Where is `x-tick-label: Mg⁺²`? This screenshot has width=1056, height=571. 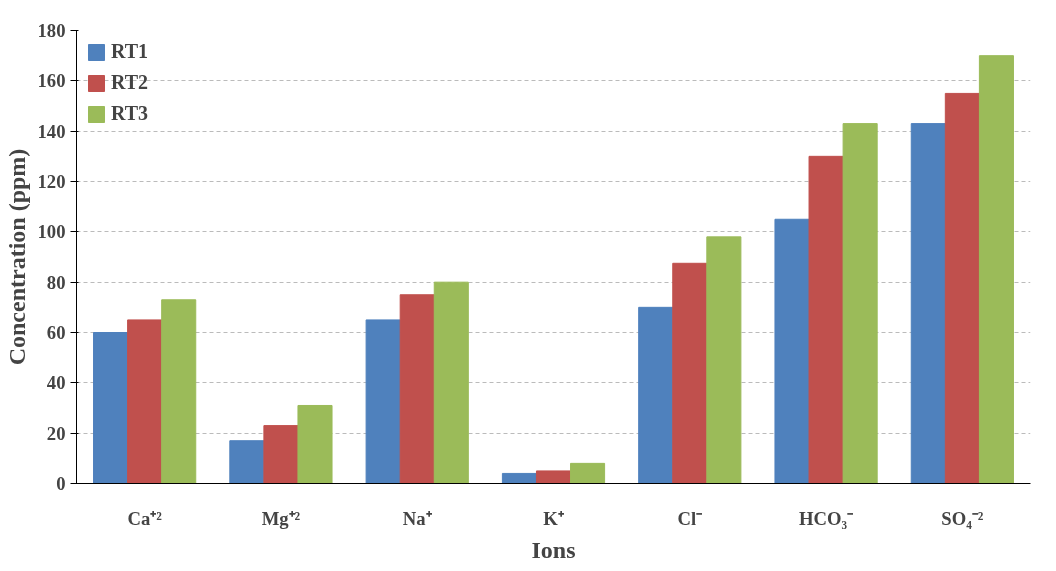 x-tick-label: Mg⁺² is located at coordinates (281, 518).